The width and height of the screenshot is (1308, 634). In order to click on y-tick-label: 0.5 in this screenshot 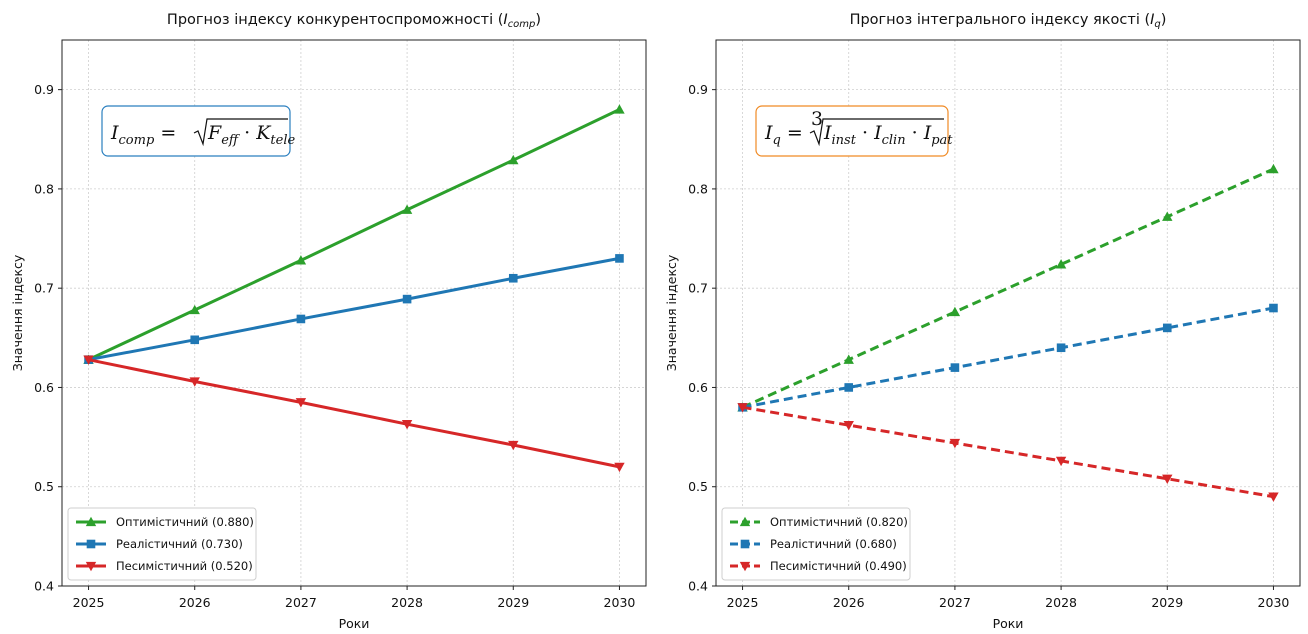, I will do `click(44, 486)`.